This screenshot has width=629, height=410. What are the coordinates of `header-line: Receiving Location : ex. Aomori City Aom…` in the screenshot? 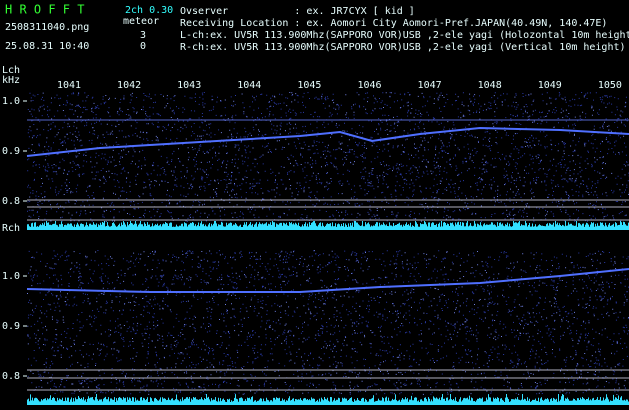 It's located at (393, 23).